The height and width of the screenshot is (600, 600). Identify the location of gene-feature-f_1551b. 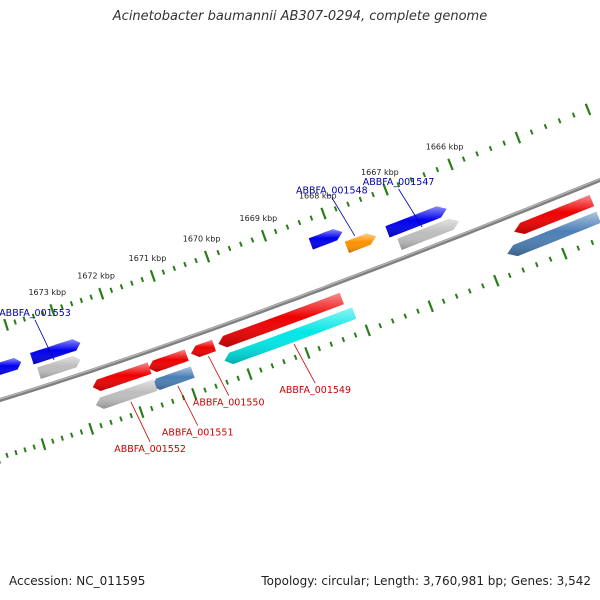
(173, 378).